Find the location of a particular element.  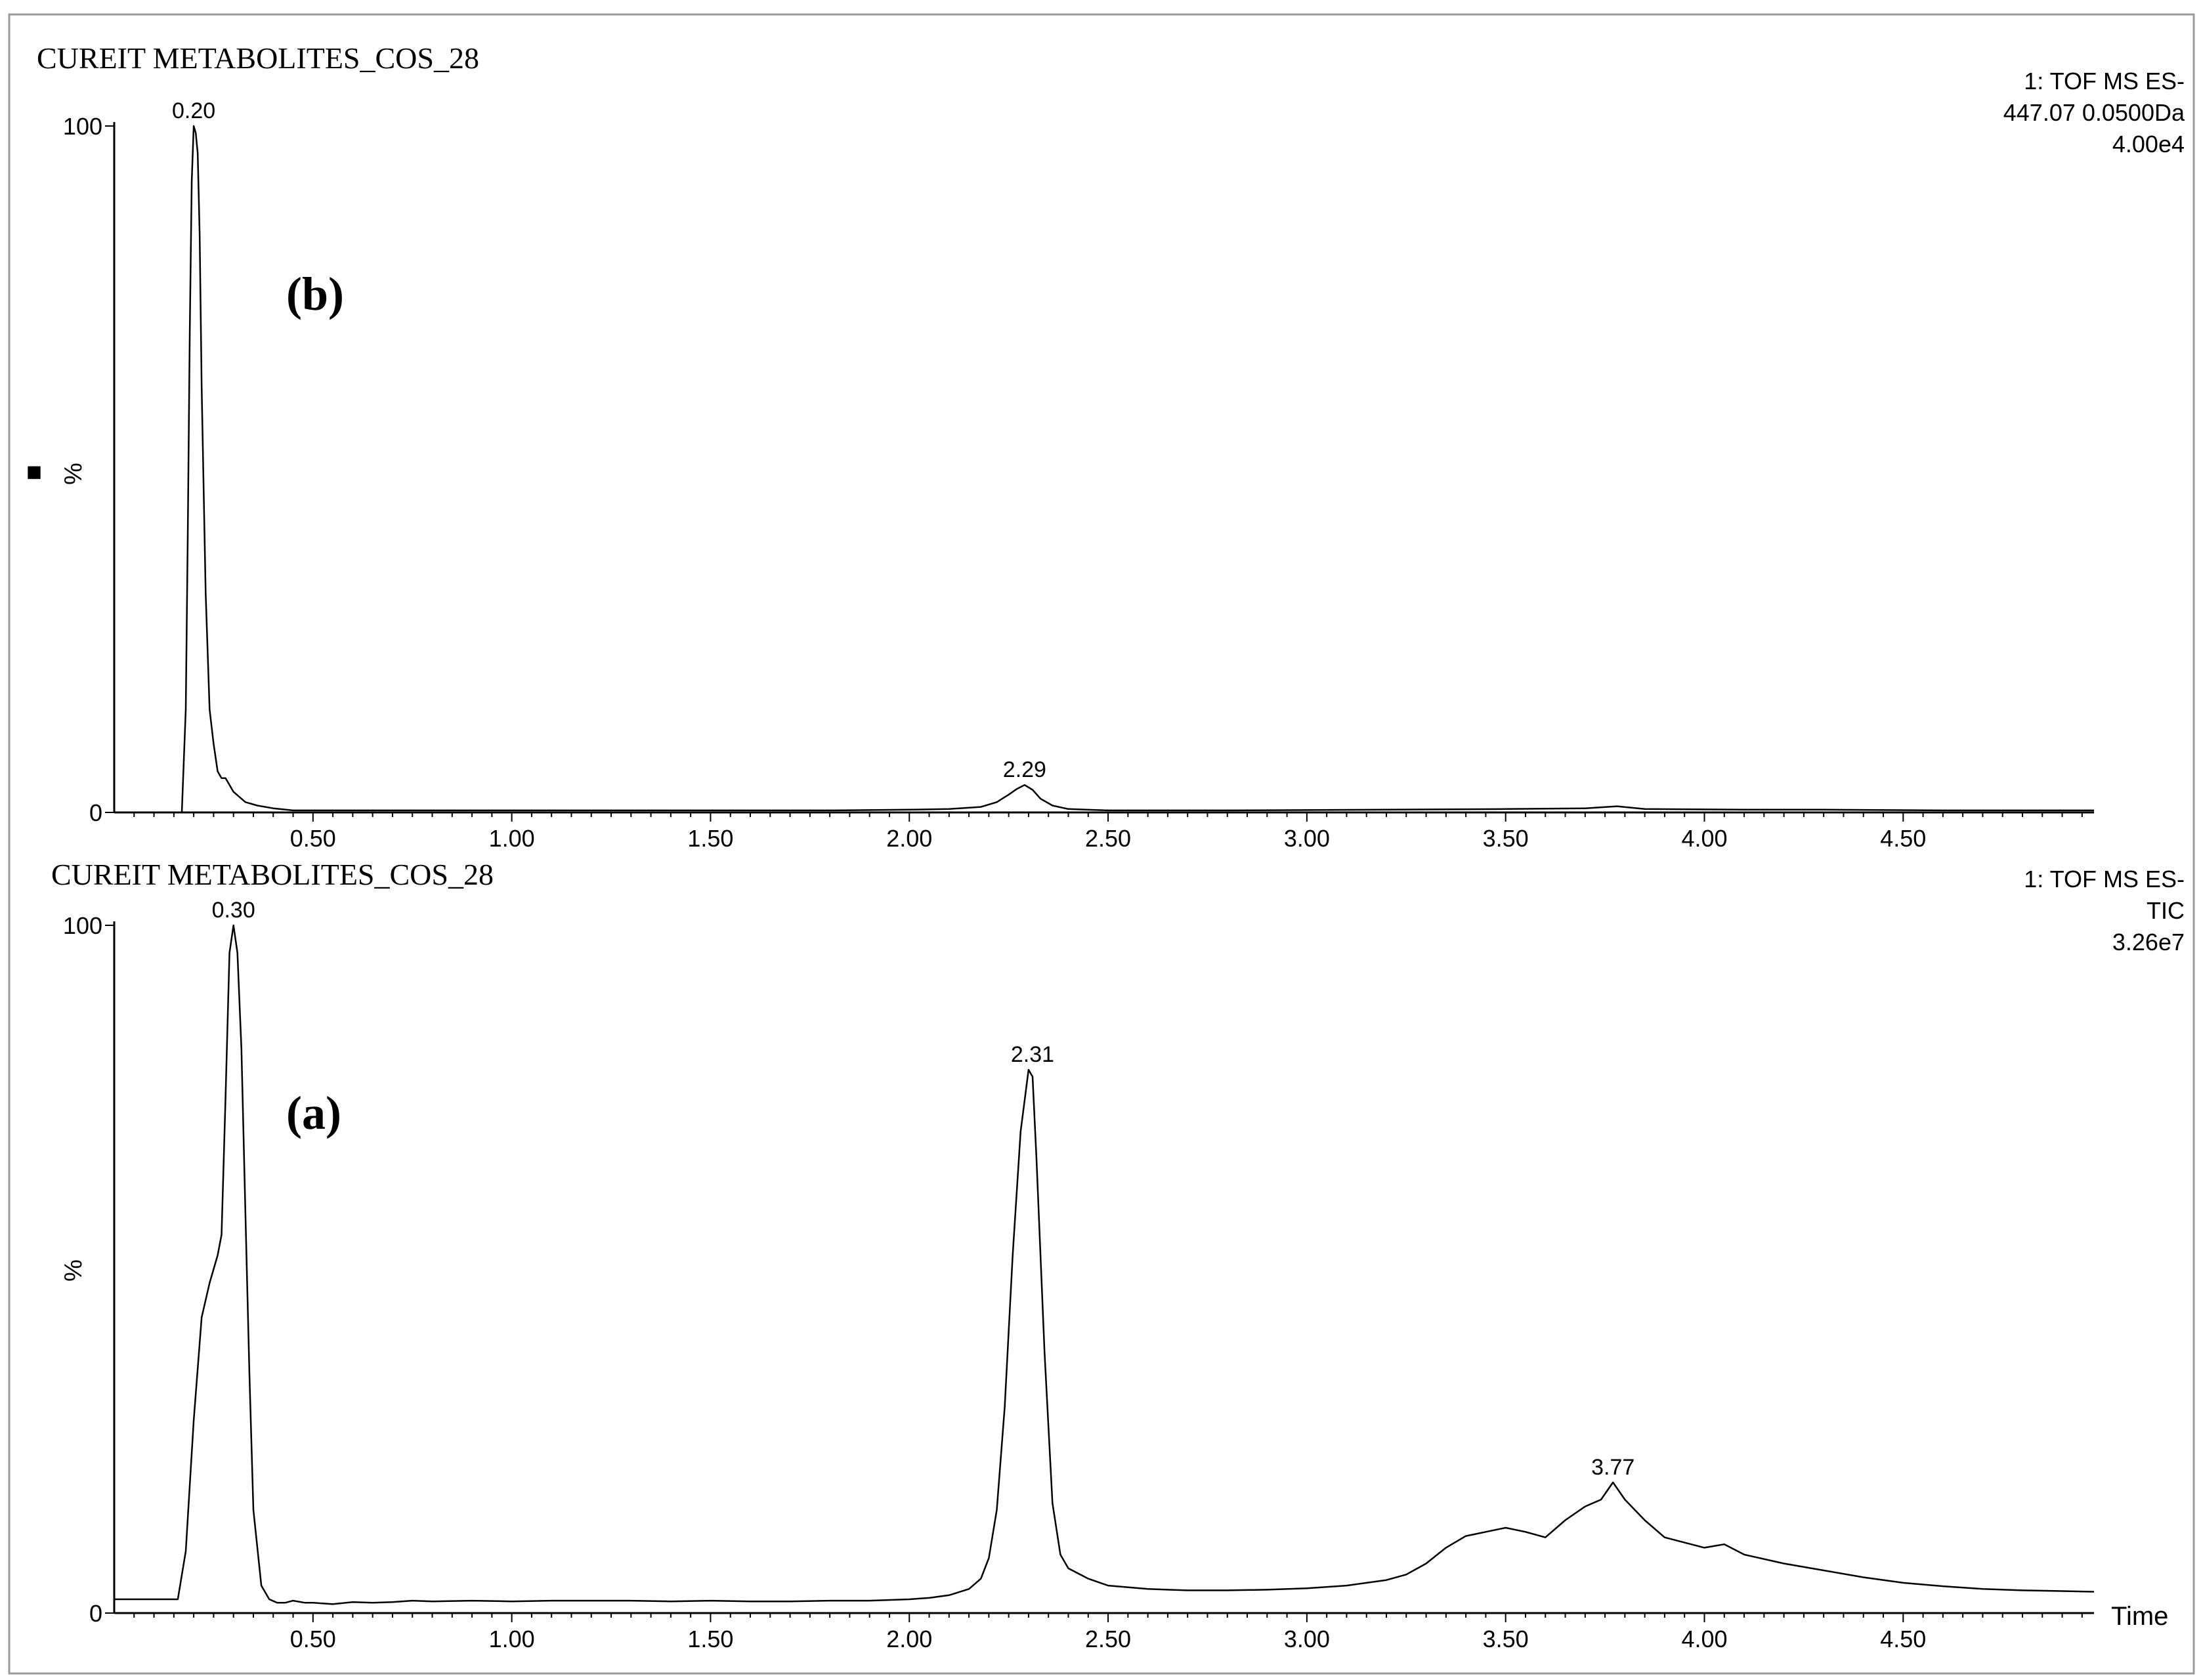

bottom-x-tick-label: 4.50 is located at coordinates (1903, 1639).